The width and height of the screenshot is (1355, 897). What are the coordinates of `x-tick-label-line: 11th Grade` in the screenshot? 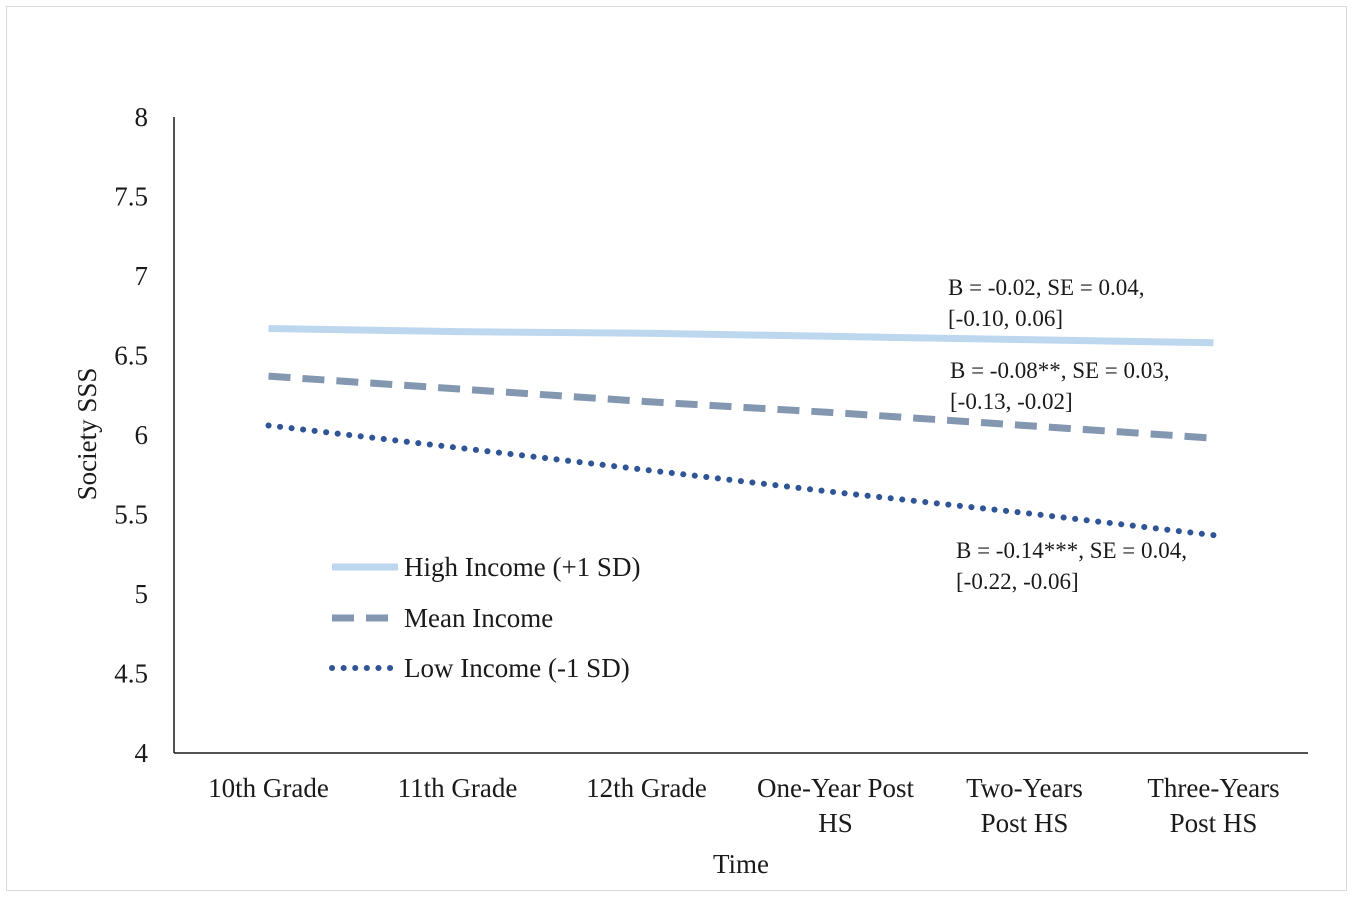 It's located at (458, 788).